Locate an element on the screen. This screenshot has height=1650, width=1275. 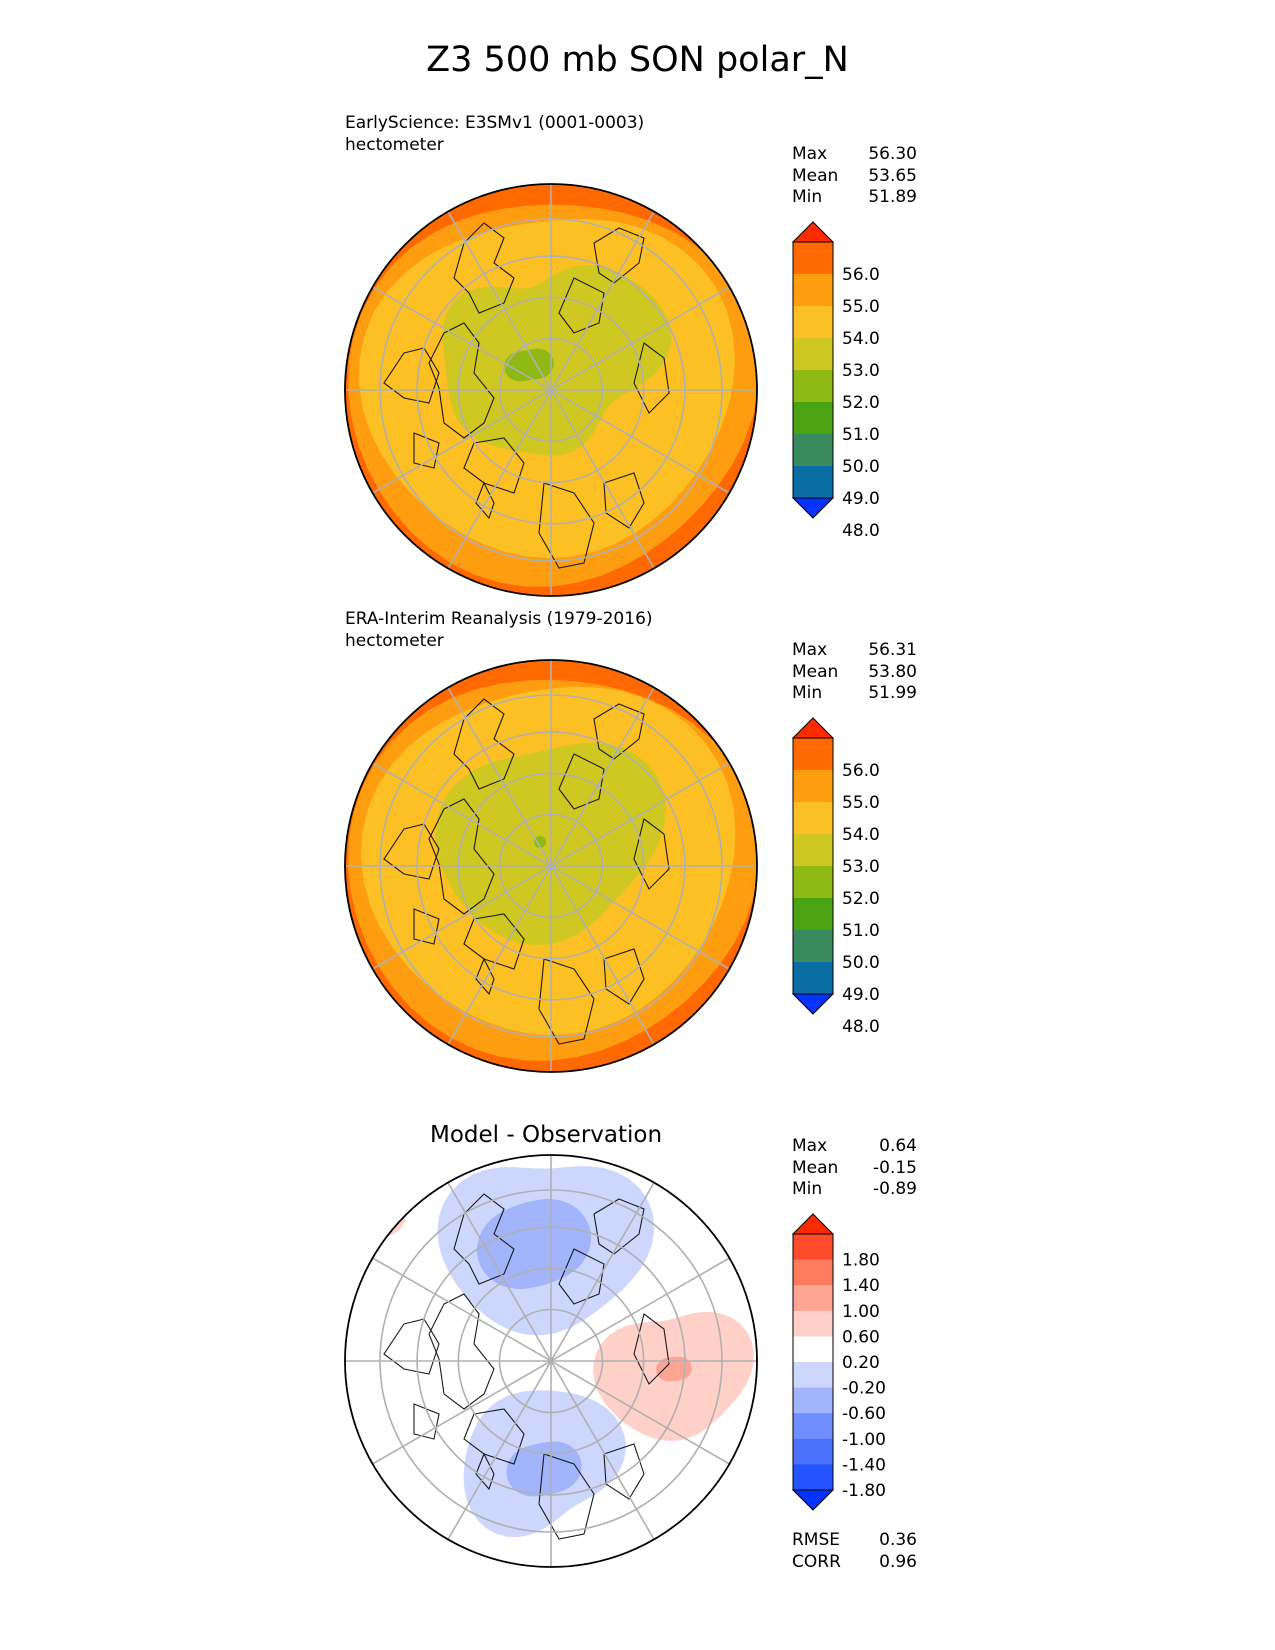
test-units: hectometer is located at coordinates (394, 145).